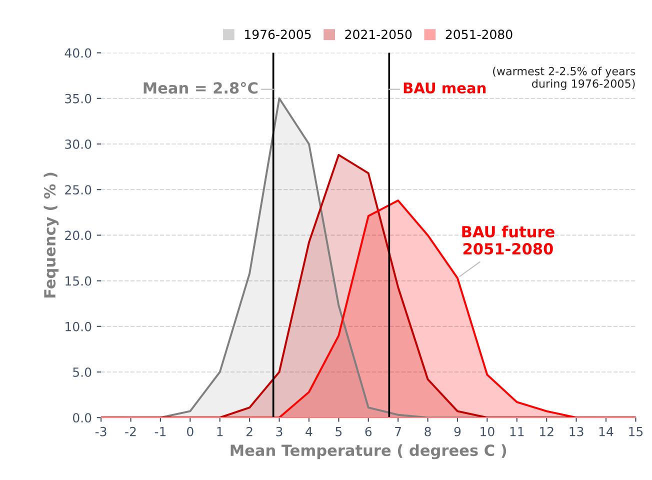 This screenshot has width=652, height=480. I want to click on x-axis-title: Mean Temperature ( degrees C ), so click(368, 452).